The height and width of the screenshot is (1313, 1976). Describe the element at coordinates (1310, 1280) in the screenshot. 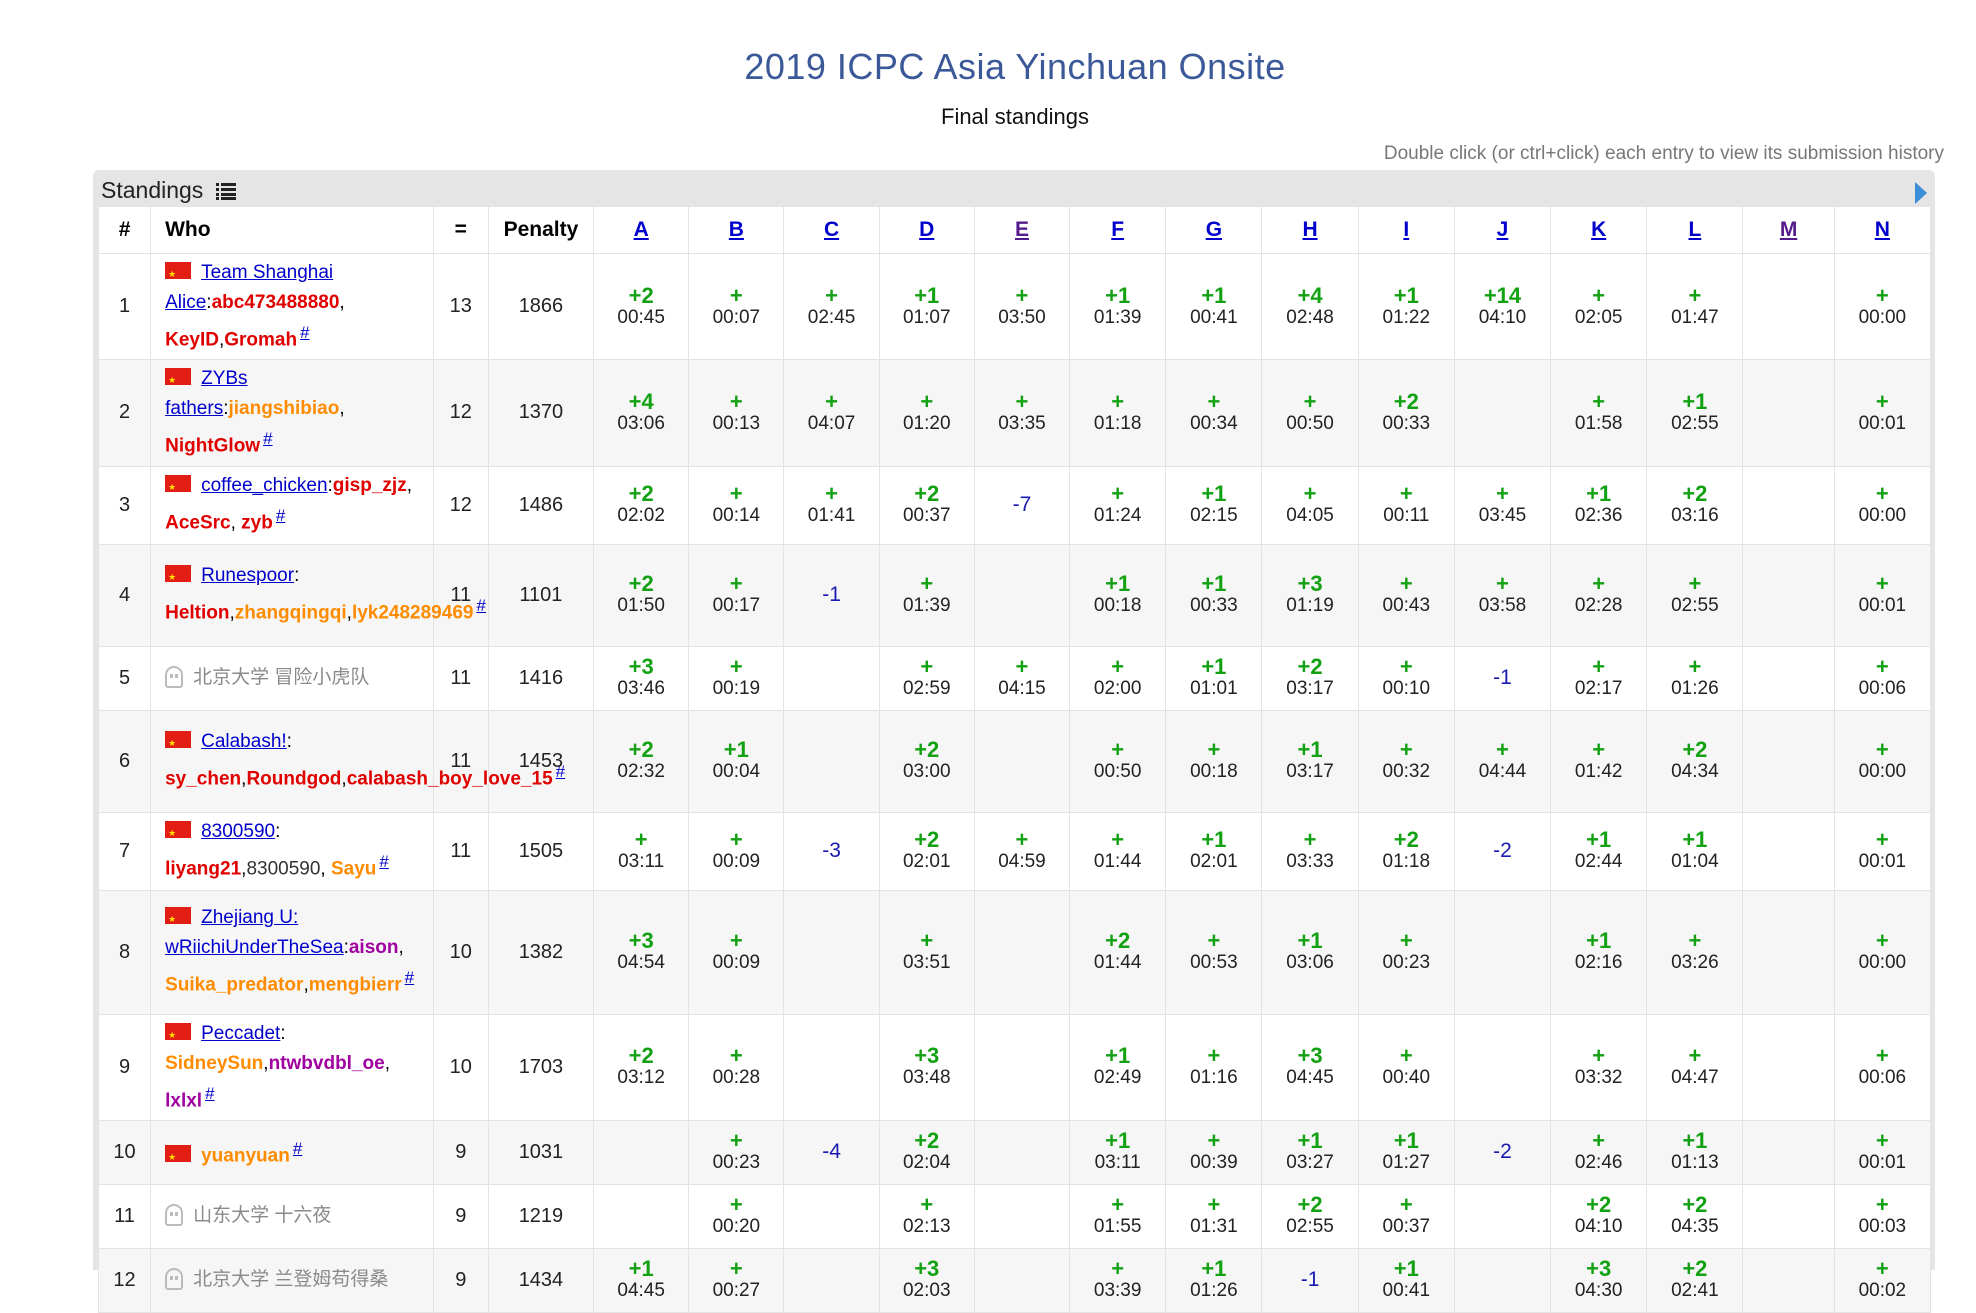

I see `problem-cell-h: -1` at that location.